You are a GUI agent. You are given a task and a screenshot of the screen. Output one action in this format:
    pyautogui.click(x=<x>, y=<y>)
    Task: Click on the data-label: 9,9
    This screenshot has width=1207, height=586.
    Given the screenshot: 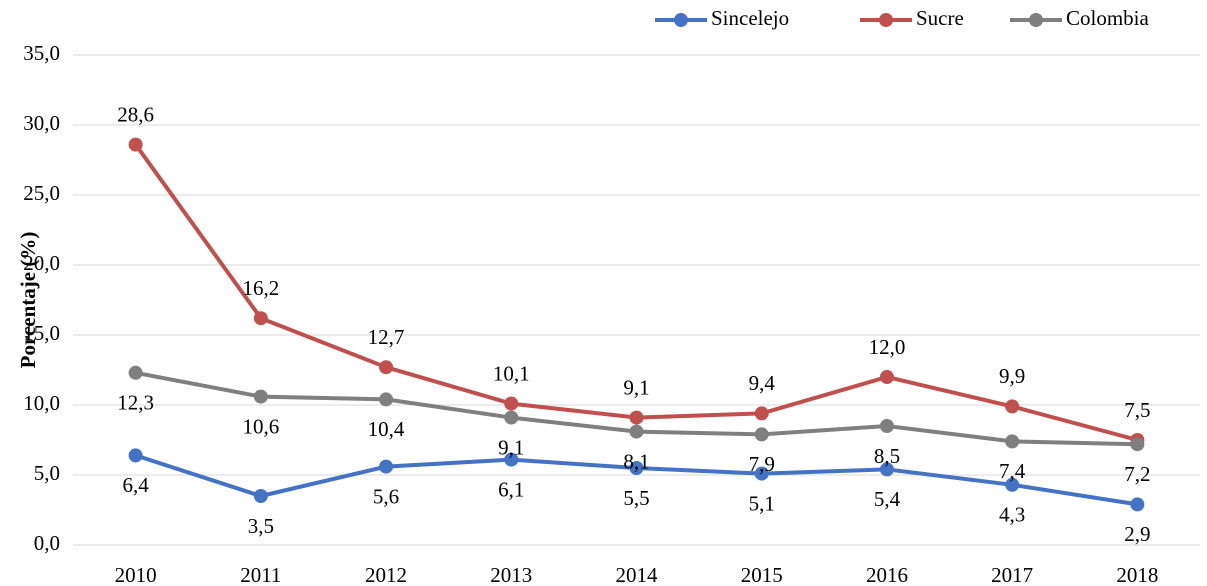 What is the action you would take?
    pyautogui.click(x=1012, y=376)
    